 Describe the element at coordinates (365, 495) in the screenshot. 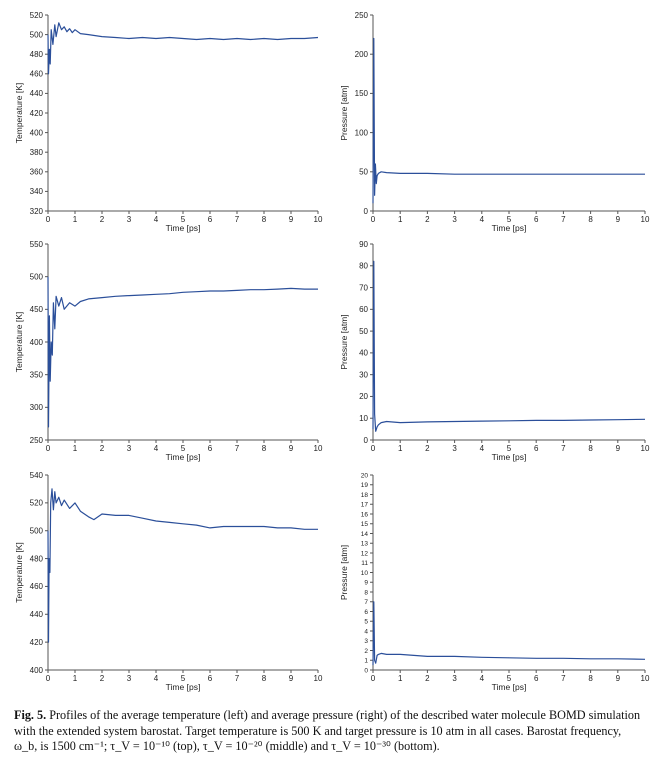

I see `y-tick-label: 18` at that location.